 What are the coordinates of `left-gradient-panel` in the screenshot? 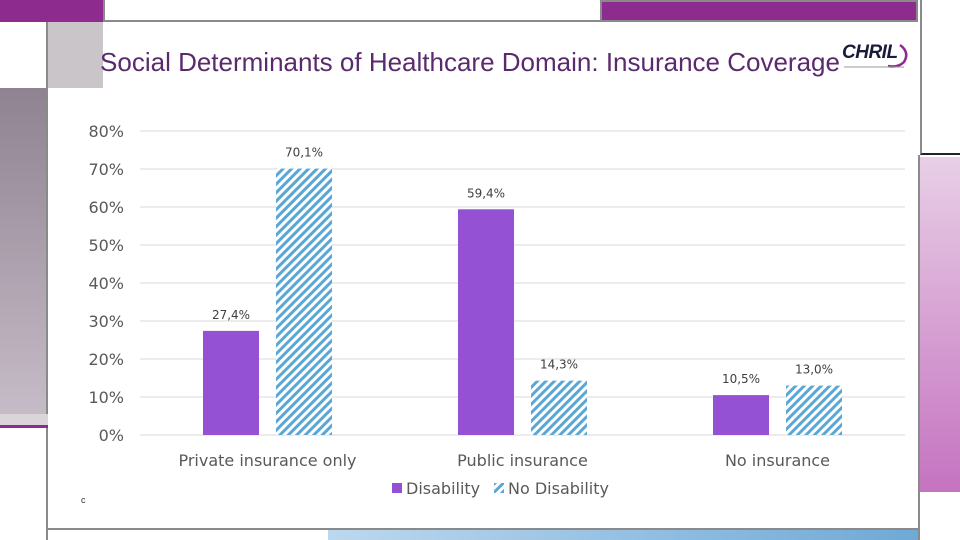 It's located at (24, 252).